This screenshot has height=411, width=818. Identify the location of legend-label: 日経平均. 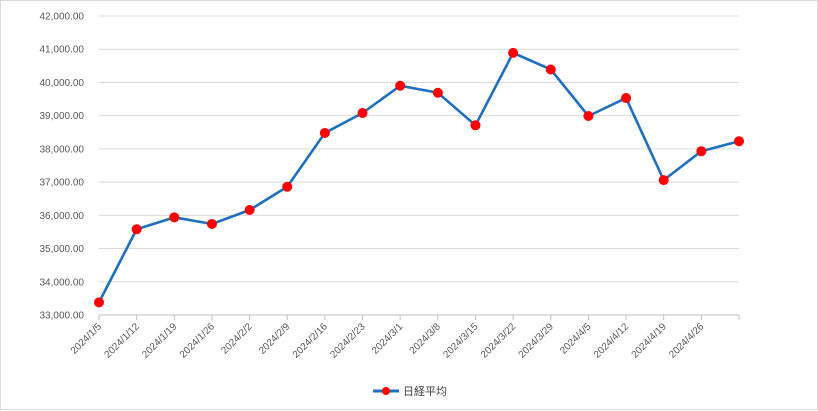
(425, 391).